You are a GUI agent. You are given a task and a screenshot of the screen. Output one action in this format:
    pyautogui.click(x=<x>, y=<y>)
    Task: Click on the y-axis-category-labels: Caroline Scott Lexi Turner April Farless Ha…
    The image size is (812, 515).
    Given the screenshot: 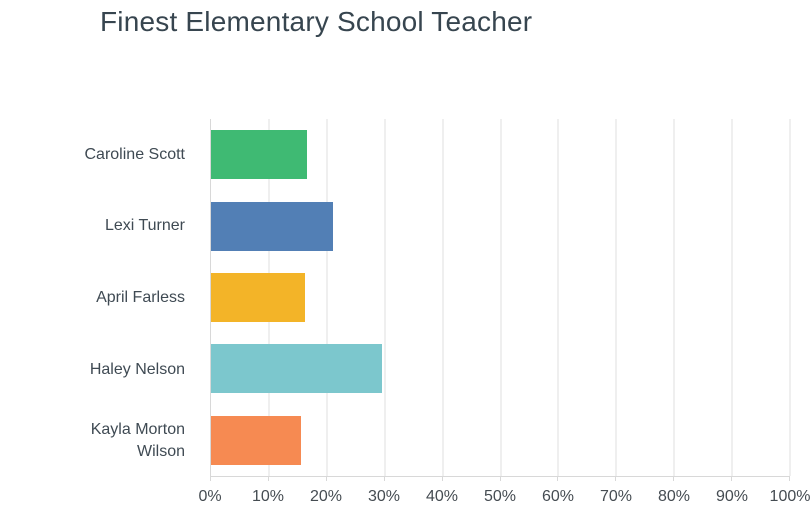 What is the action you would take?
    pyautogui.click(x=123, y=298)
    